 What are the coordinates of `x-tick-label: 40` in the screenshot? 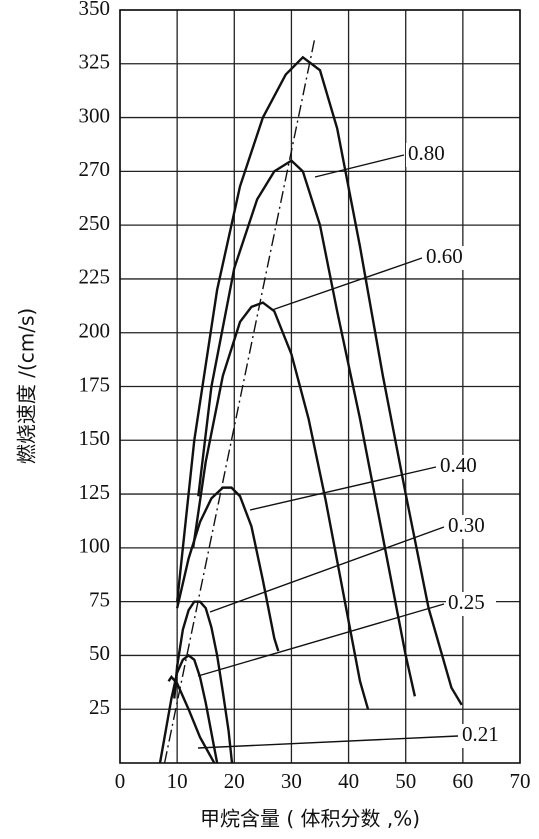 It's located at (348, 781).